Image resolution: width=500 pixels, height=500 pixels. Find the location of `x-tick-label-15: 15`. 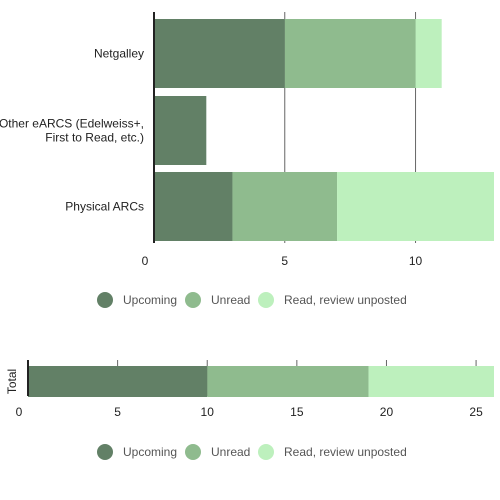

x-tick-label-15: 15 is located at coordinates (297, 412).